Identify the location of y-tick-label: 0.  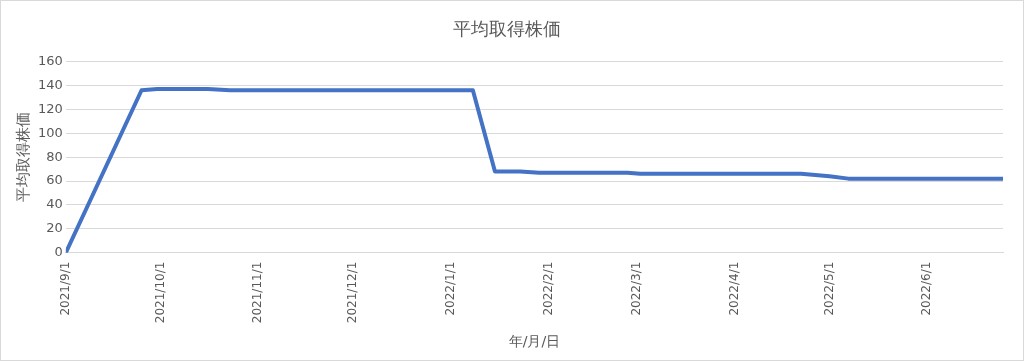
(58, 252).